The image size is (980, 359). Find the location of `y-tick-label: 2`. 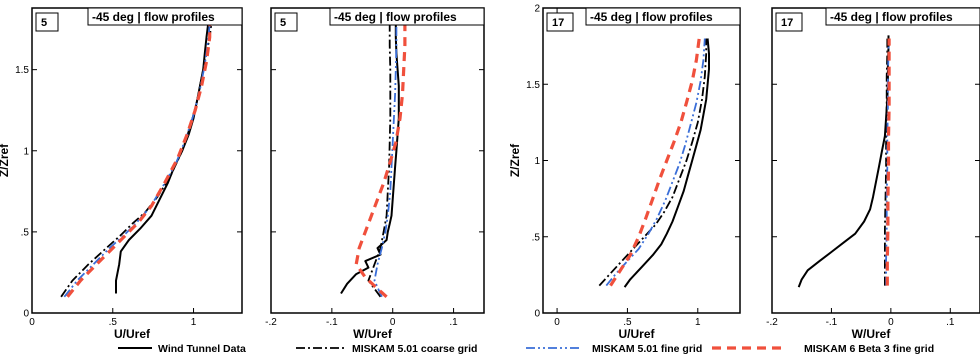

y-tick-label: 2 is located at coordinates (537, 9).